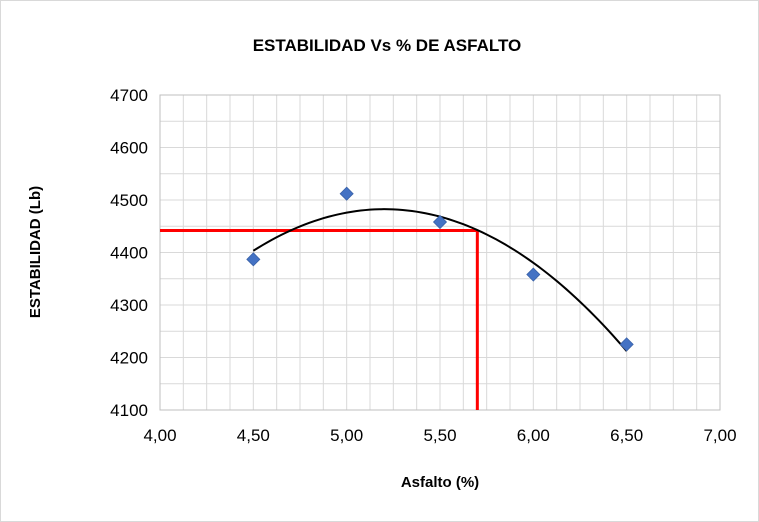 This screenshot has width=759, height=522. What do you see at coordinates (439, 435) in the screenshot?
I see `x-tick-label: 5,50` at bounding box center [439, 435].